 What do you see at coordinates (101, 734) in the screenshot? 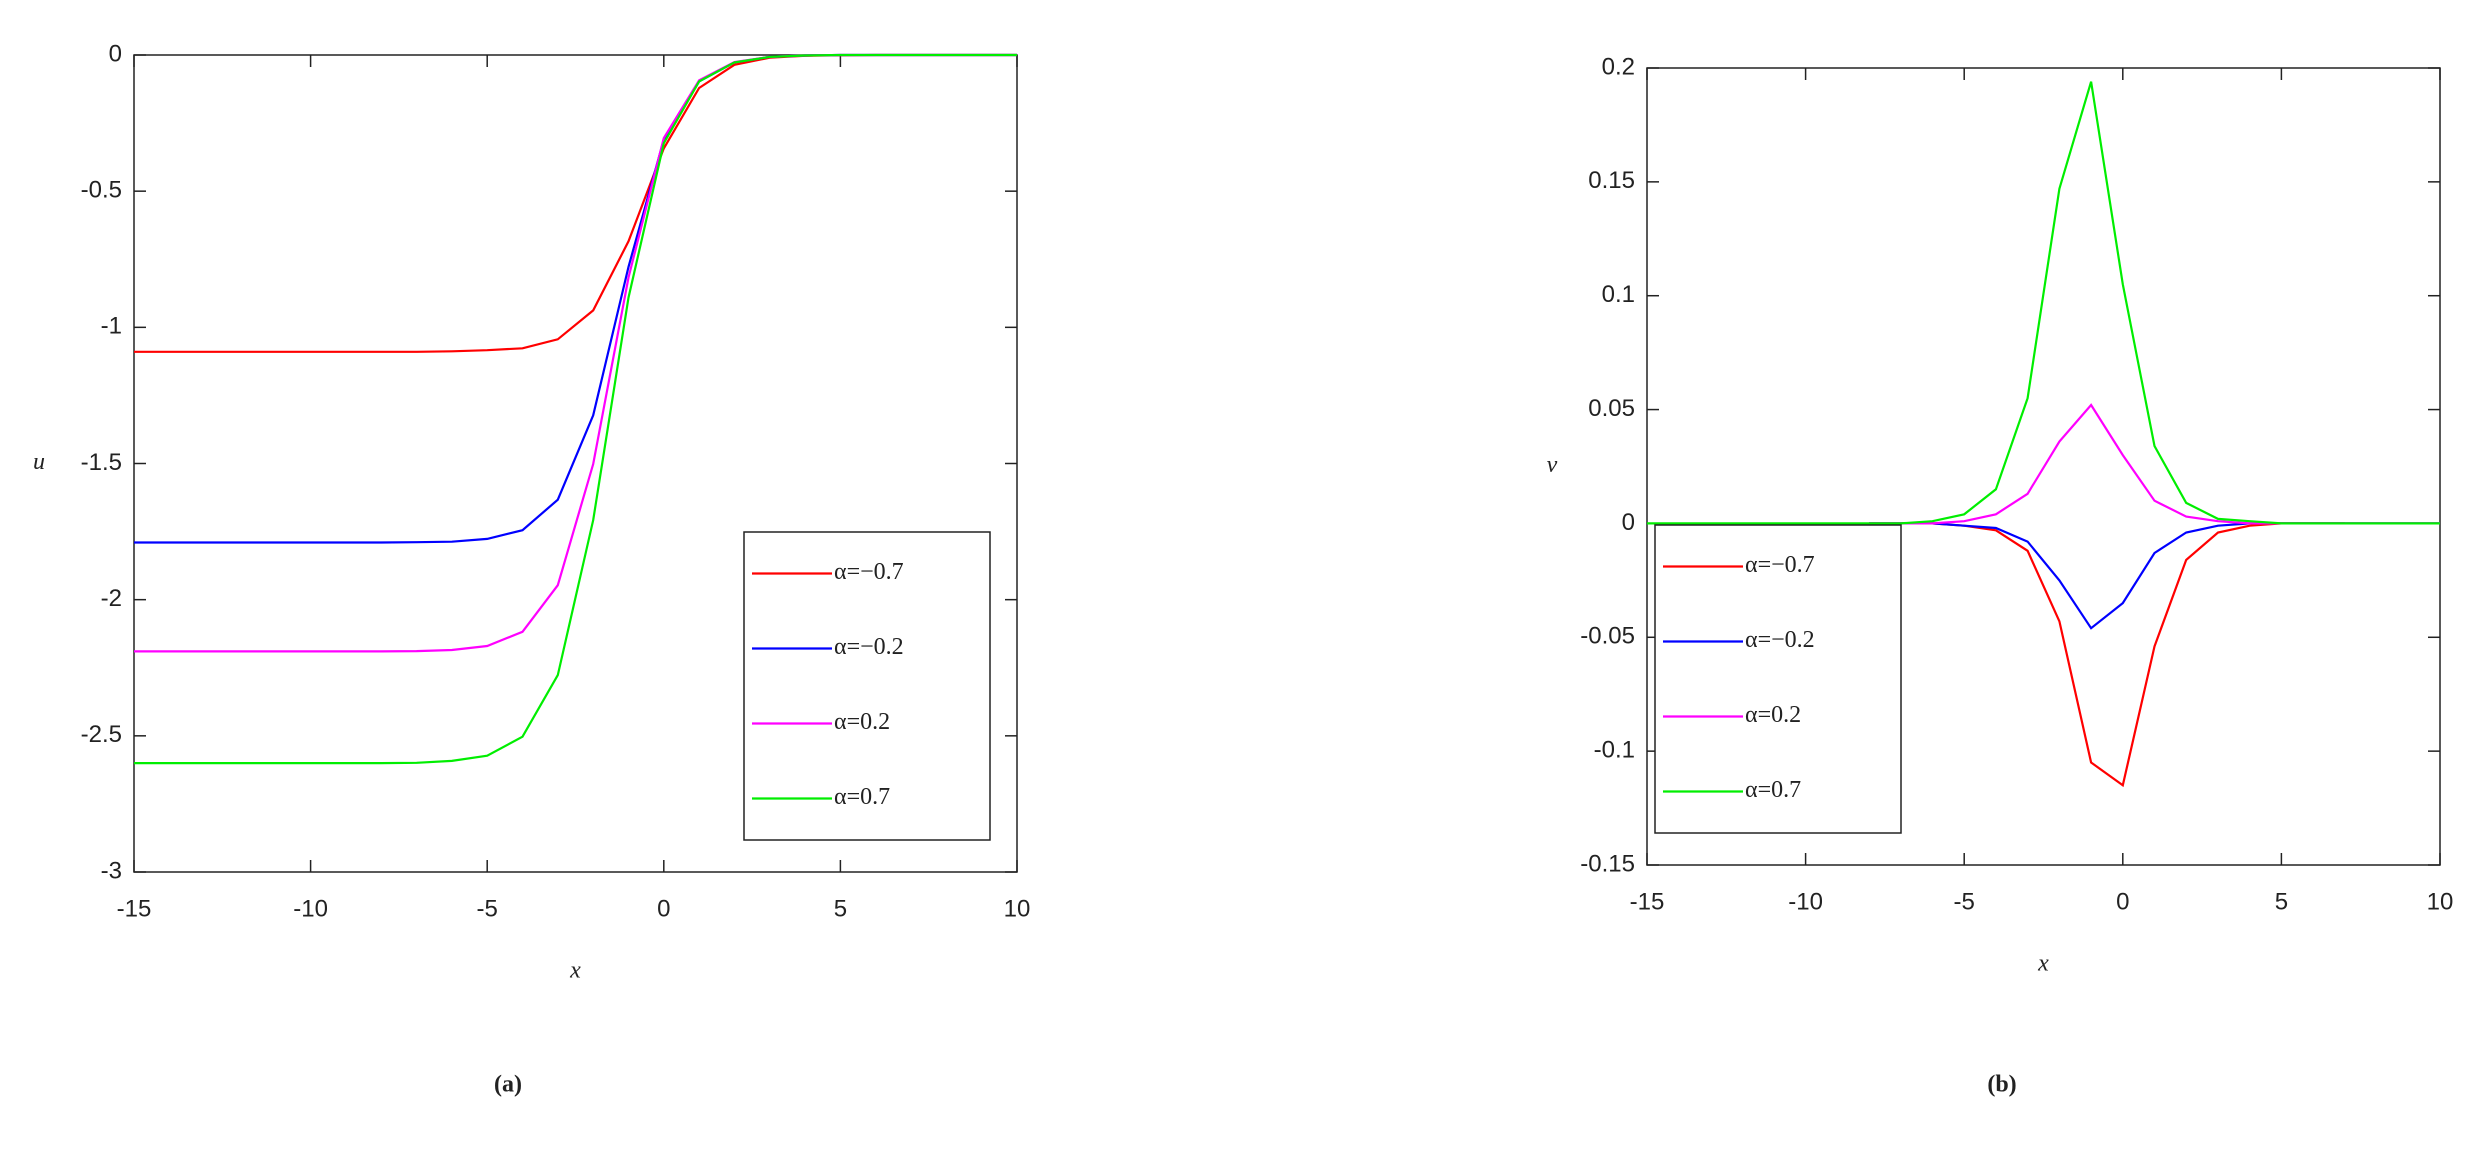
I see `y-tick-label: -2.5` at bounding box center [101, 734].